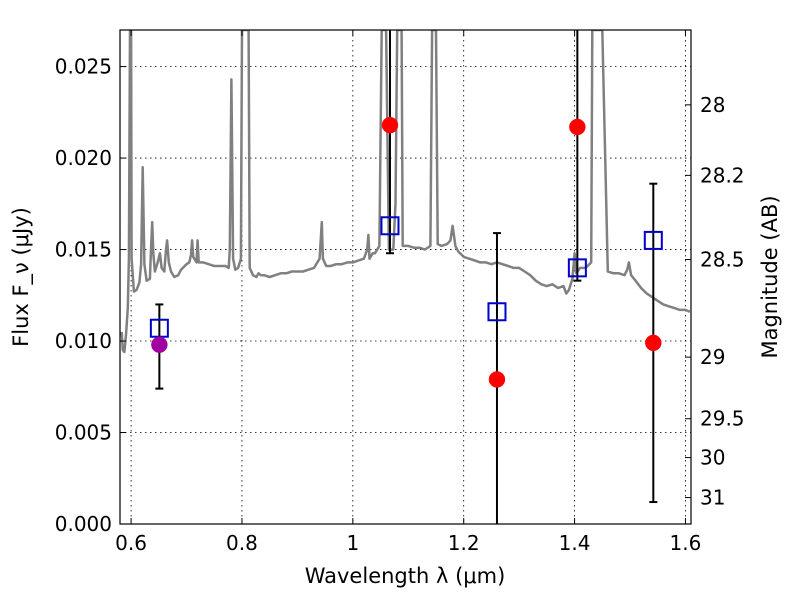 This screenshot has height=600, width=800. What do you see at coordinates (83, 433) in the screenshot?
I see `y-tick-label: 0.005` at bounding box center [83, 433].